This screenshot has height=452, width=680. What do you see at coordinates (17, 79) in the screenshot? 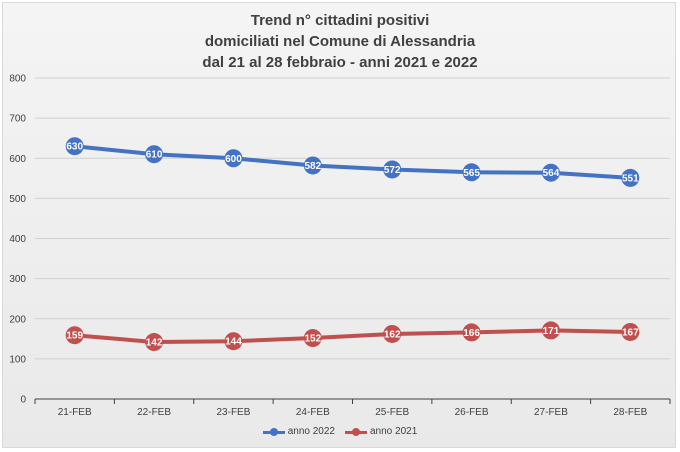
I see `y-tick-label: 800` at bounding box center [17, 79].